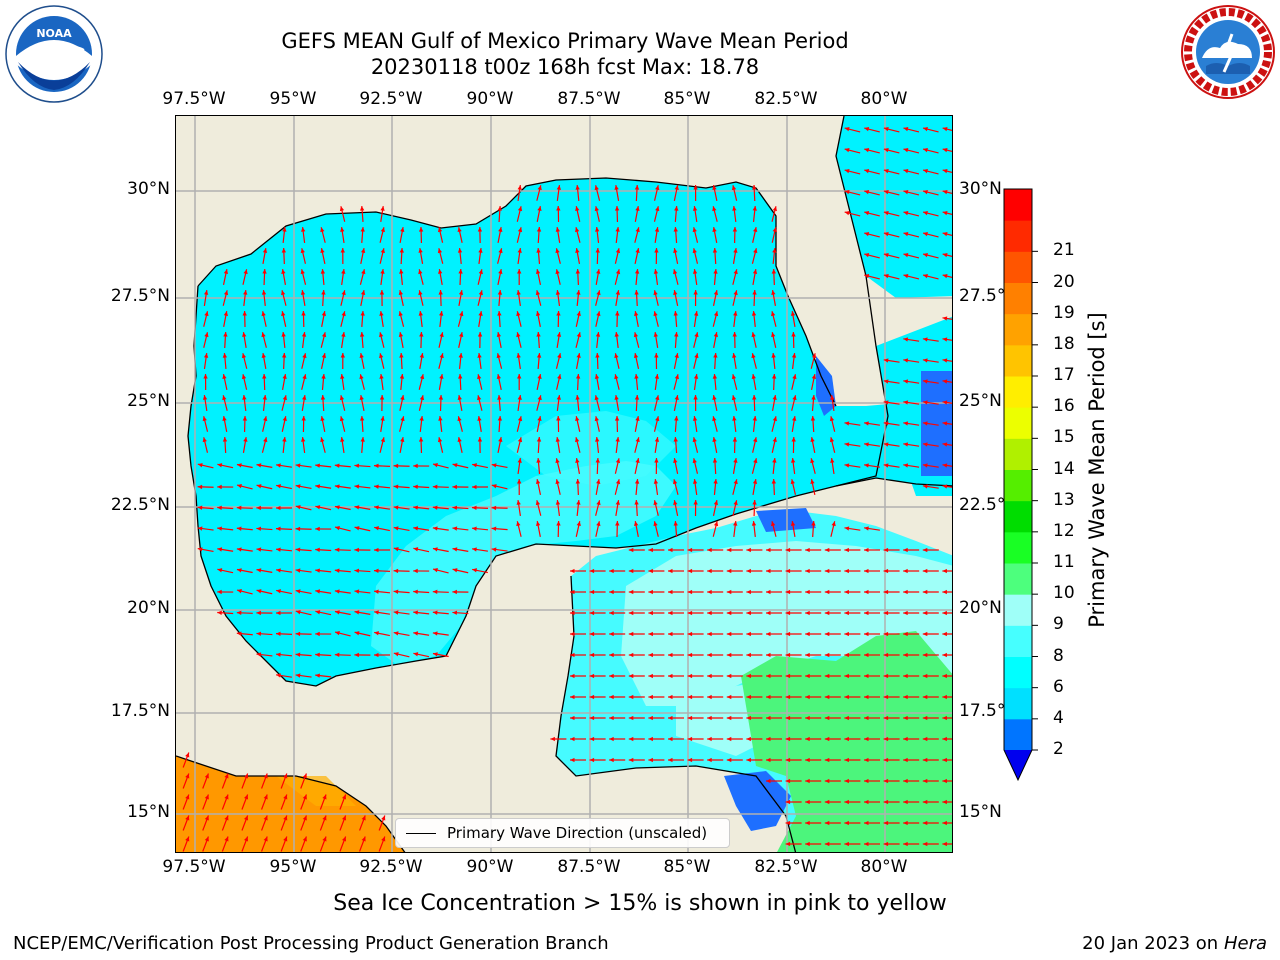  Describe the element at coordinates (1228, 52) in the screenshot. I see `national-weather-service-logo` at that location.